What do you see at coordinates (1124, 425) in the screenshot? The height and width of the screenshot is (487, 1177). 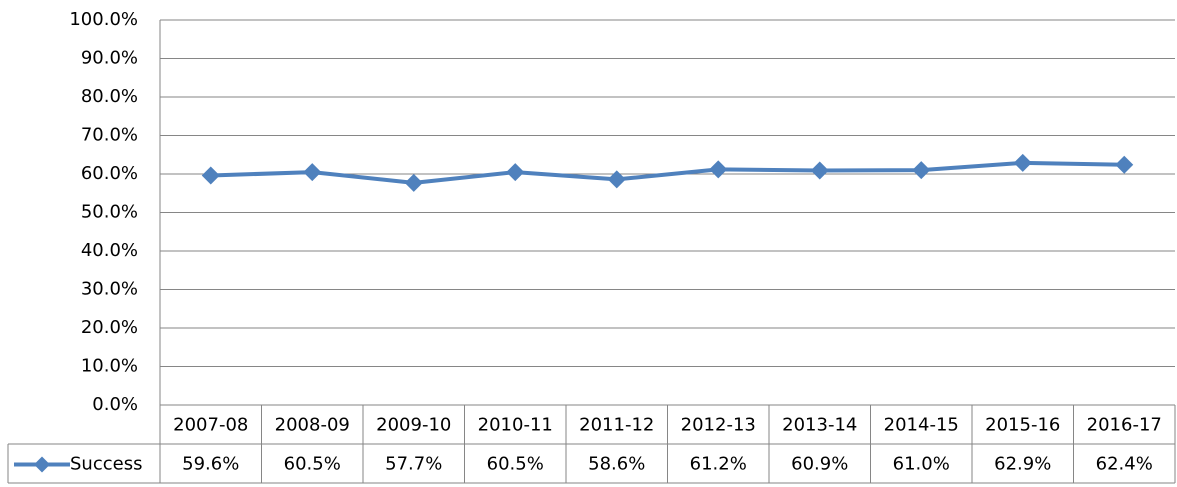 I see `x-tick-label: 2016-17` at bounding box center [1124, 425].